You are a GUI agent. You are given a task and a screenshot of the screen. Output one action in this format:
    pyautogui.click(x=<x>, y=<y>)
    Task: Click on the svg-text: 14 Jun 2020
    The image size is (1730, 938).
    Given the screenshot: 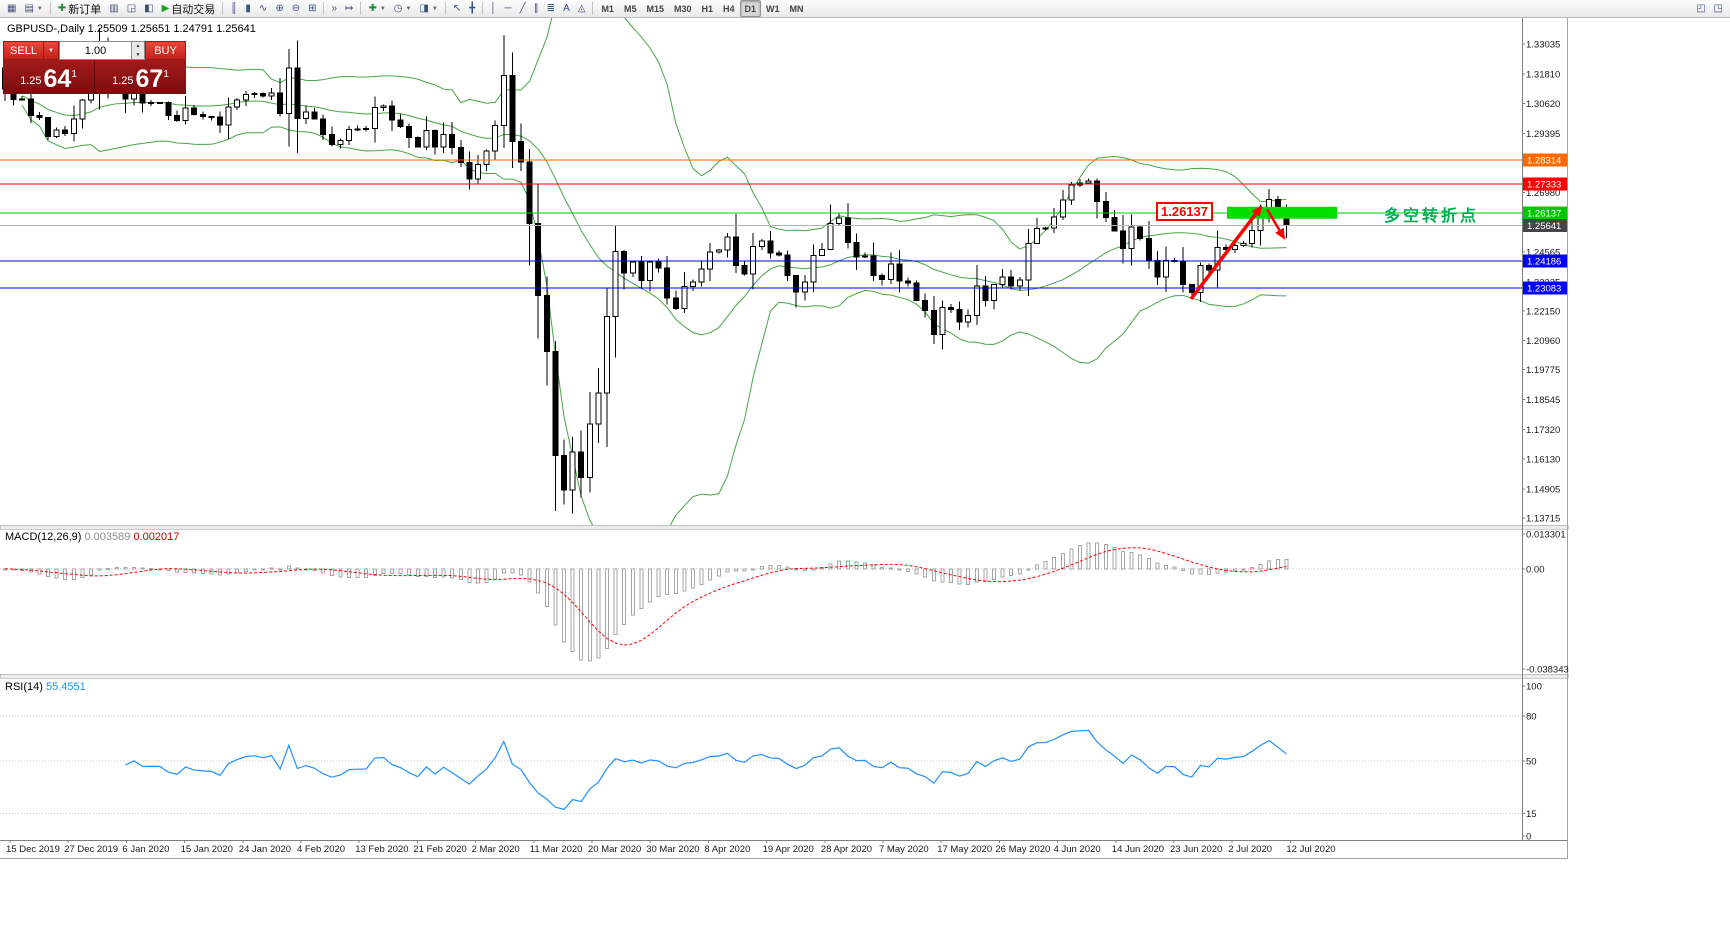 What is the action you would take?
    pyautogui.click(x=1138, y=849)
    